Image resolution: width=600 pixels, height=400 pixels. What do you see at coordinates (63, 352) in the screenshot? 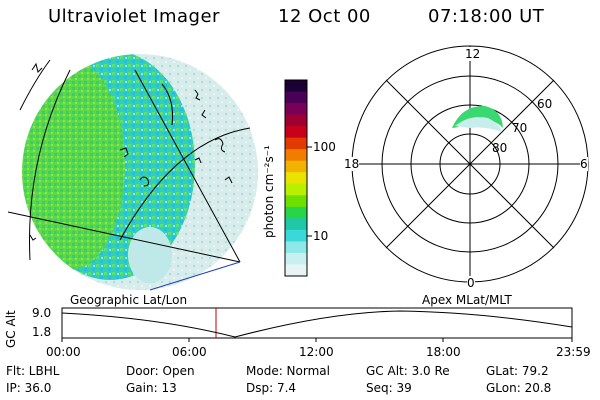
I see `orbit-xtick-0000: 00:00` at bounding box center [63, 352].